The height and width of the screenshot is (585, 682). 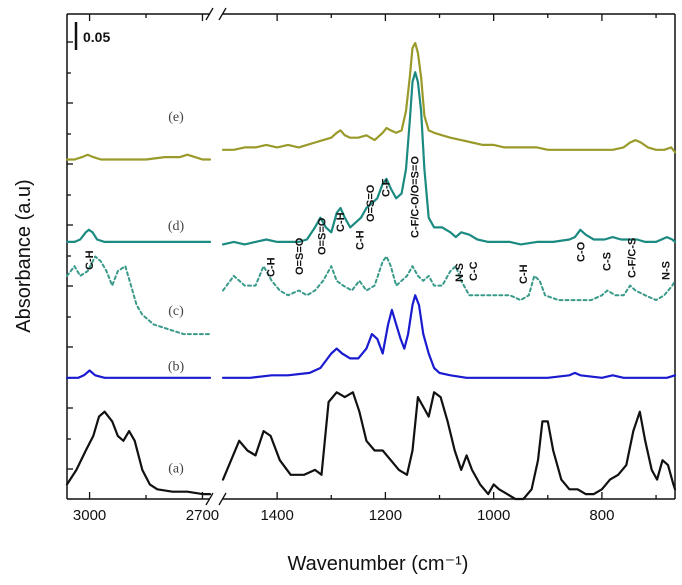 What do you see at coordinates (385, 515) in the screenshot?
I see `x-tick-label: 1200` at bounding box center [385, 515].